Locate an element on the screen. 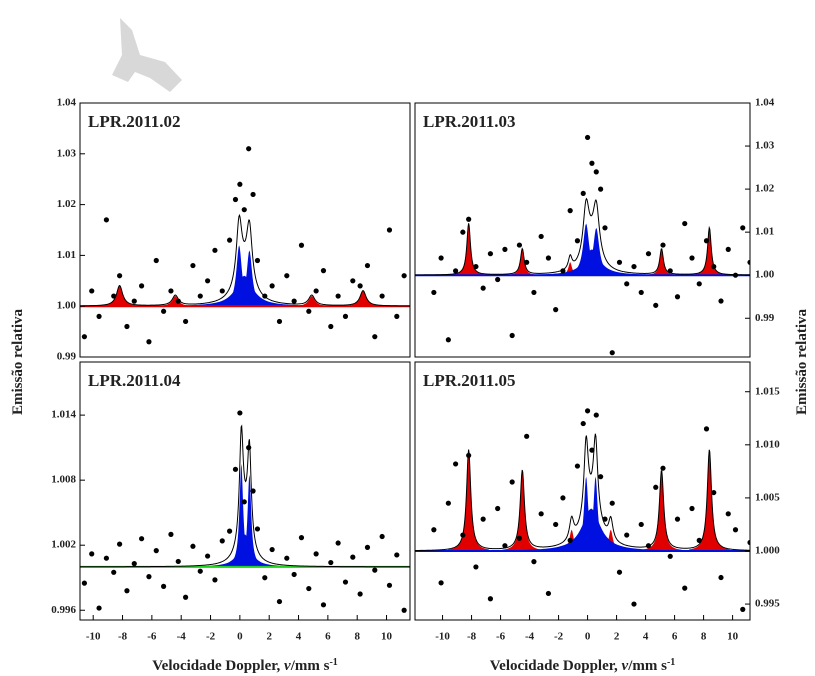 Image resolution: width=815 pixels, height=676 pixels. watermark is located at coordinates (147, 55).